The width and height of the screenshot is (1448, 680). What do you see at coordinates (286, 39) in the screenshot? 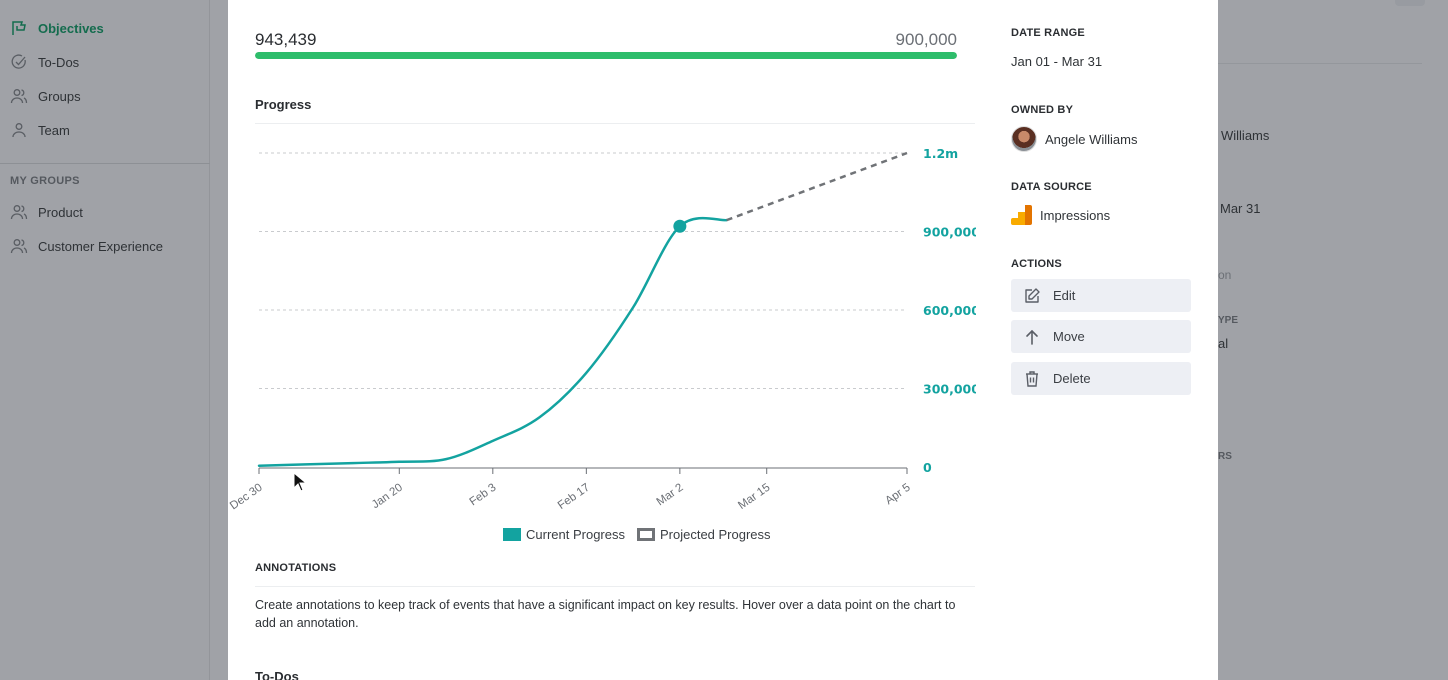
I see `current-value: 943,439` at bounding box center [286, 39].